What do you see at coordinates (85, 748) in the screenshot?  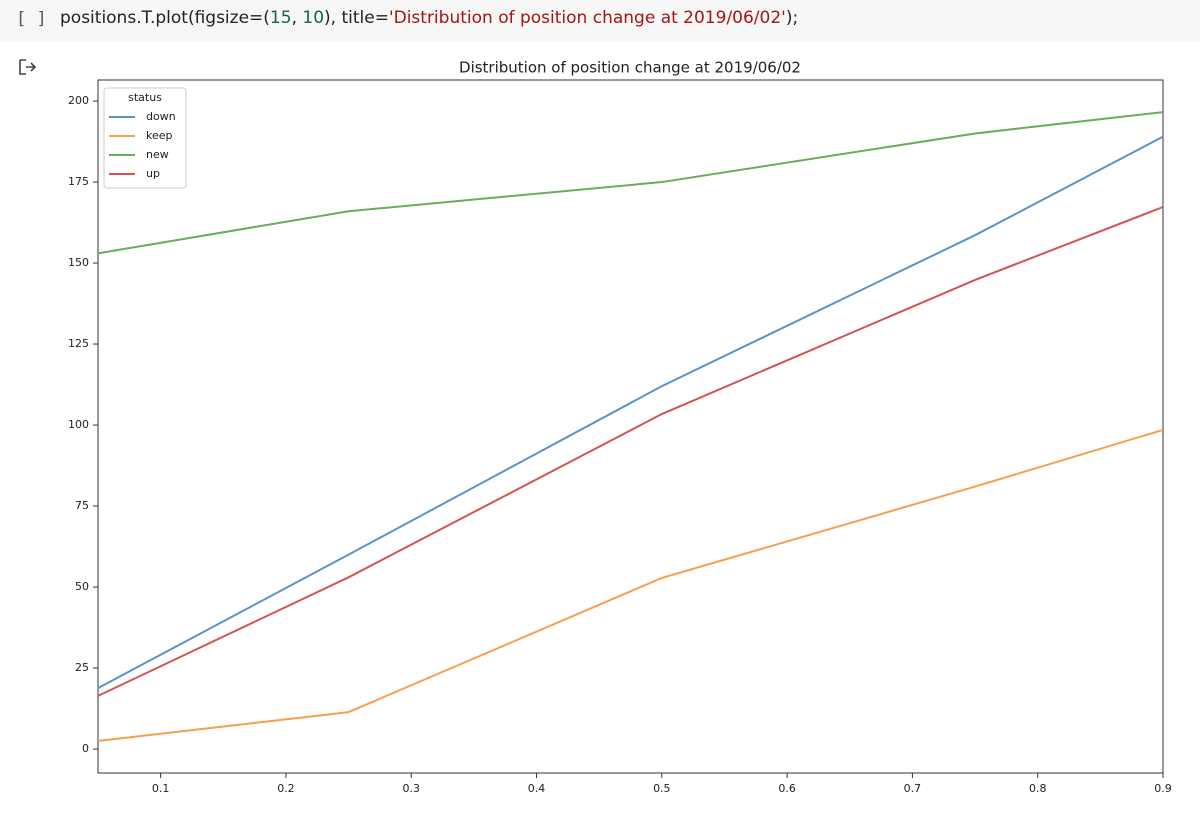 I see `y-tick-label: 0` at bounding box center [85, 748].